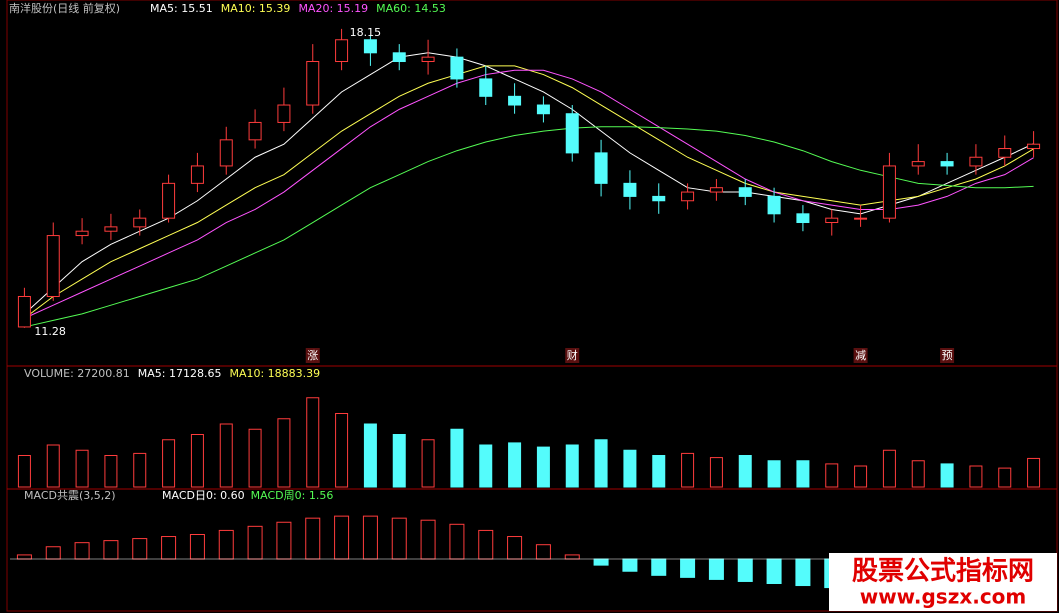 The image size is (1059, 613). Describe the element at coordinates (366, 32) in the screenshot. I see `high-annotation: 18.15` at that location.